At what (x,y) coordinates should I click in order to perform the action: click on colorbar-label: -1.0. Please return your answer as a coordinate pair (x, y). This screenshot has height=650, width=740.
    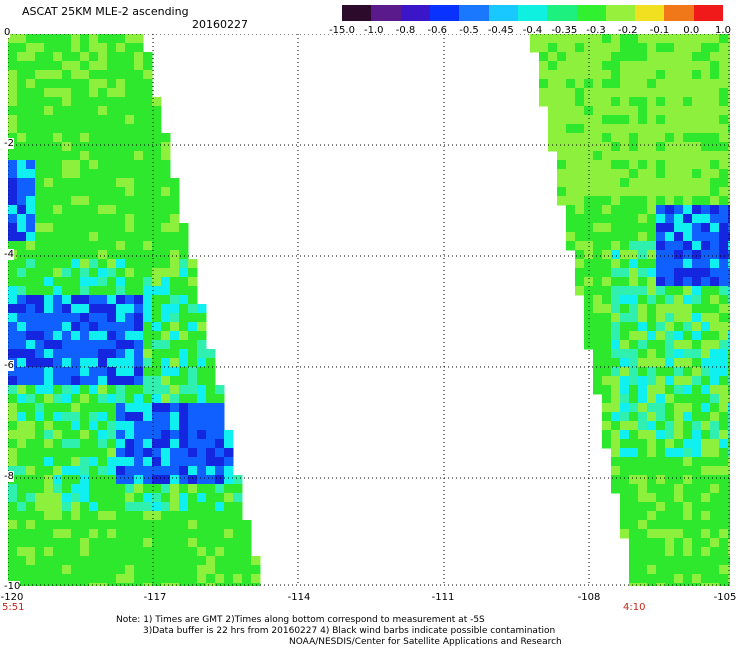
    Looking at the image, I should click on (373, 30).